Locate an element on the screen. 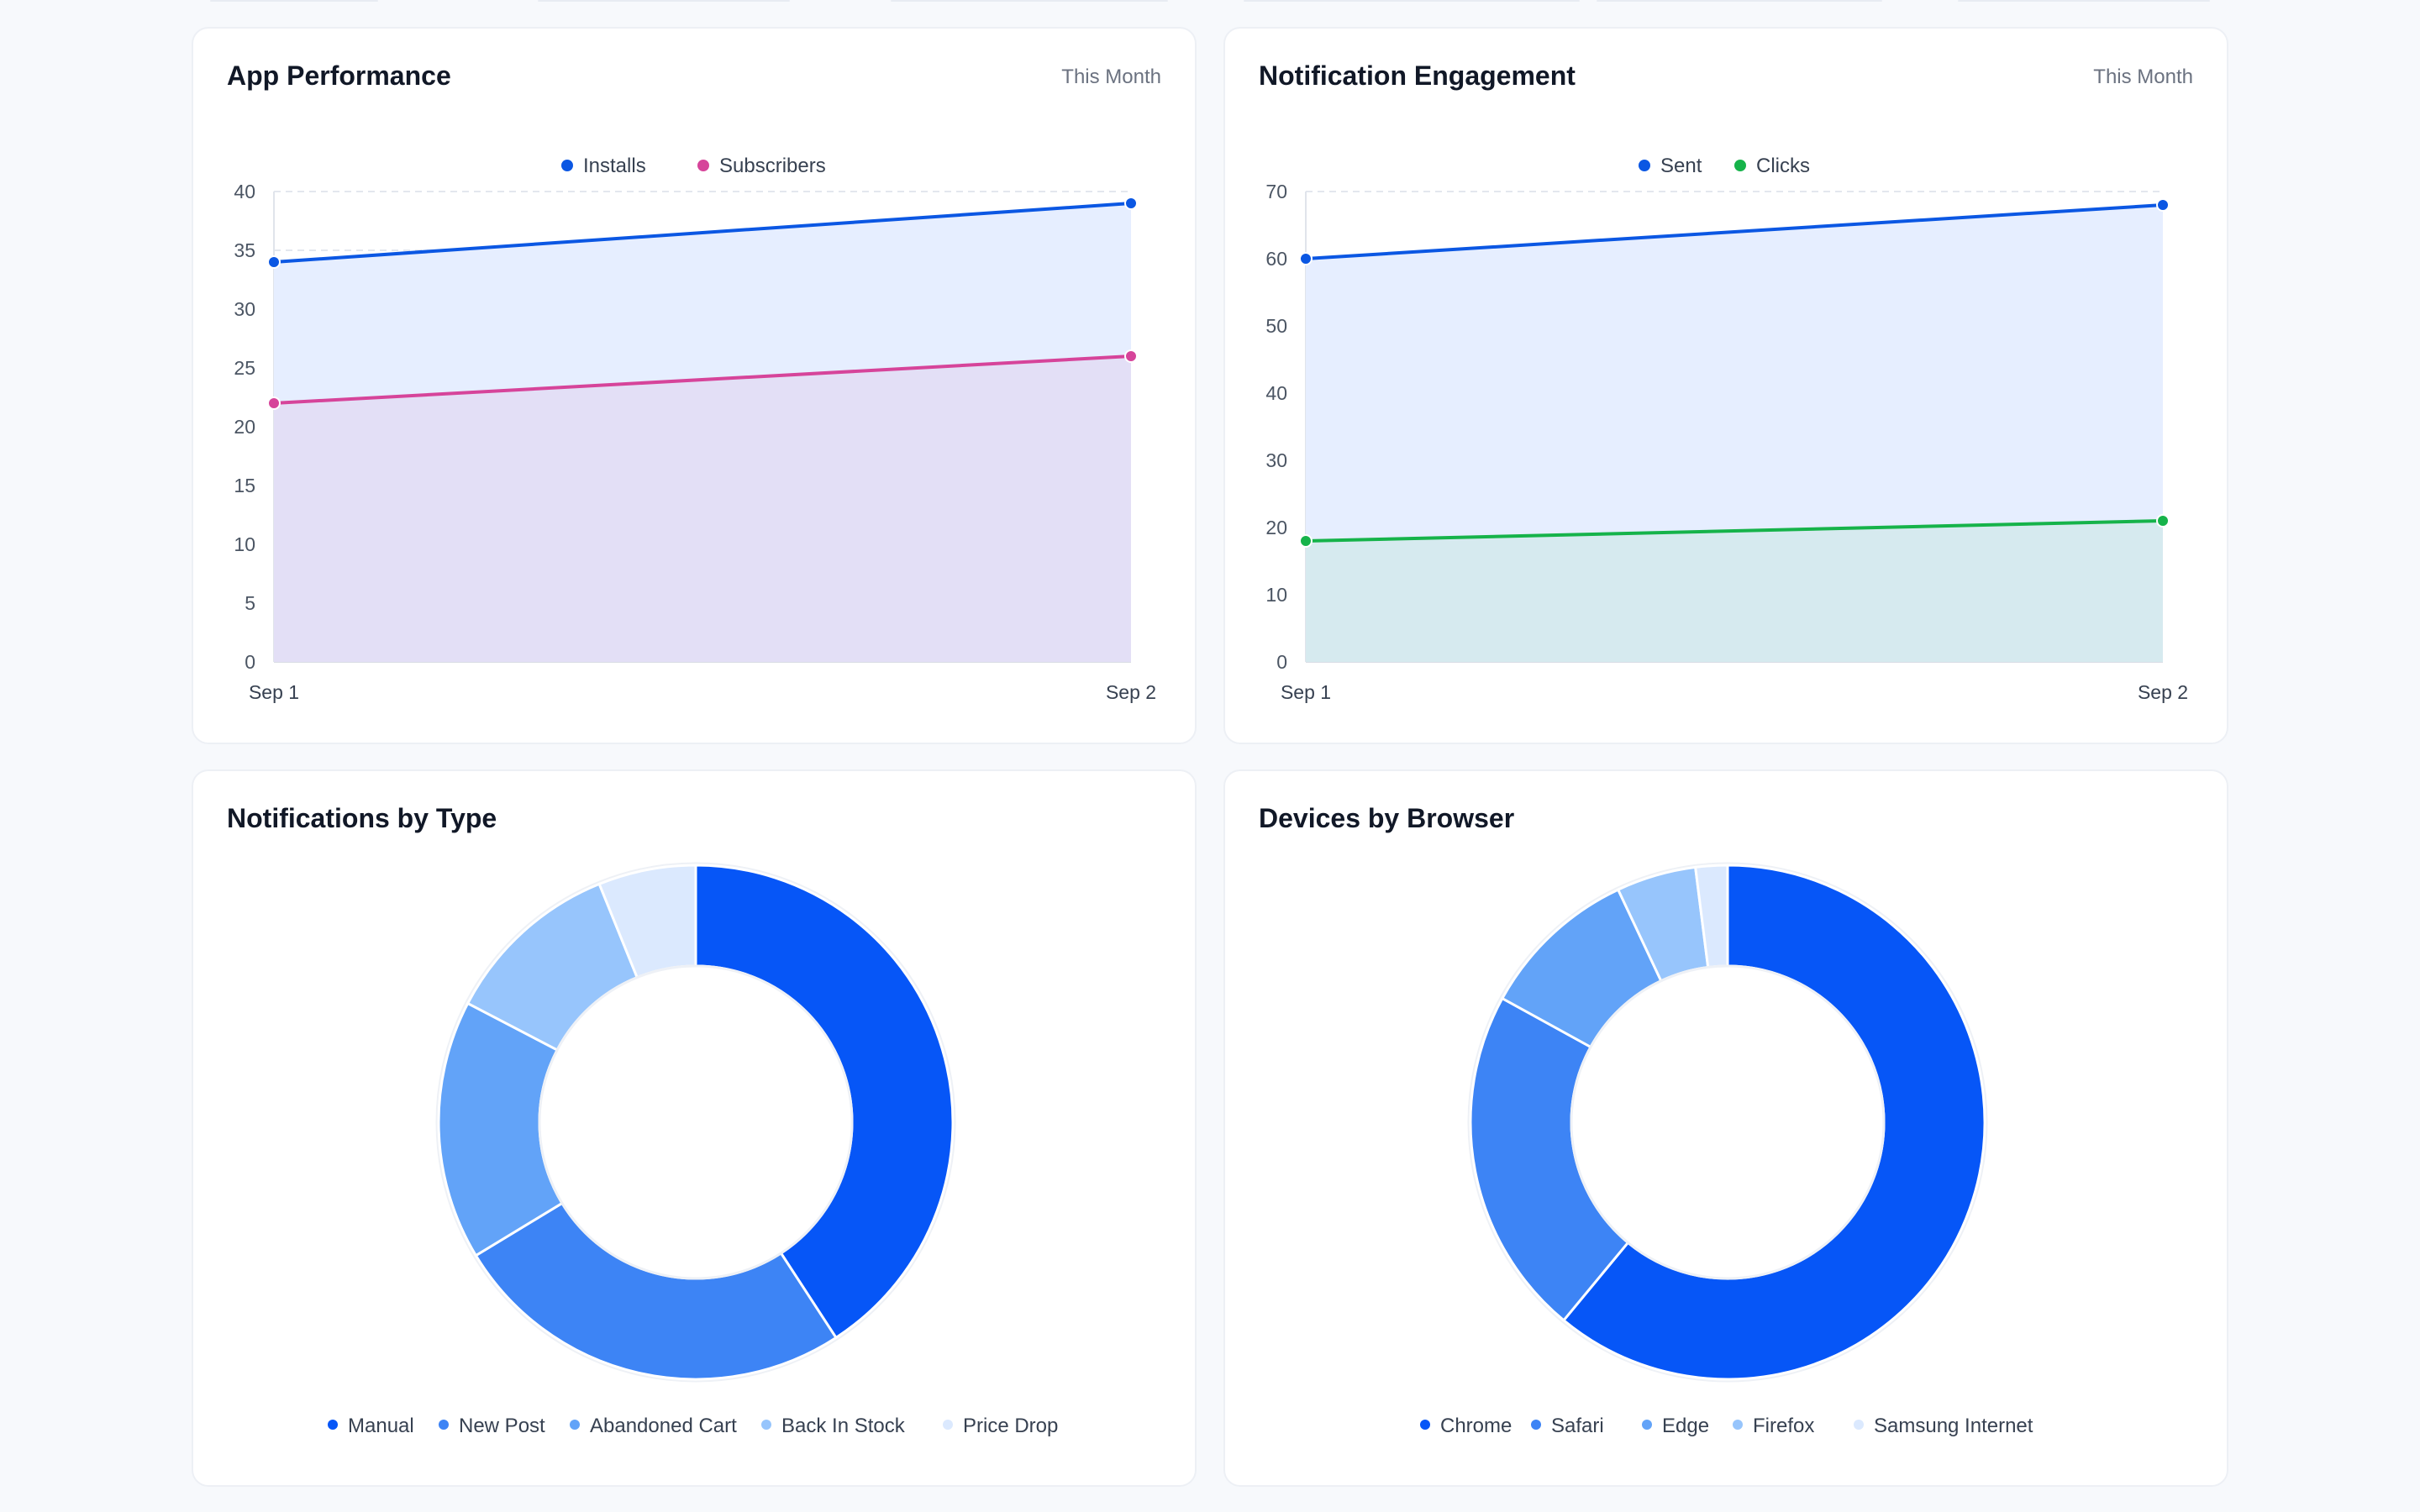 This screenshot has height=1512, width=2420. card-title: Devices by Browser is located at coordinates (1387, 818).